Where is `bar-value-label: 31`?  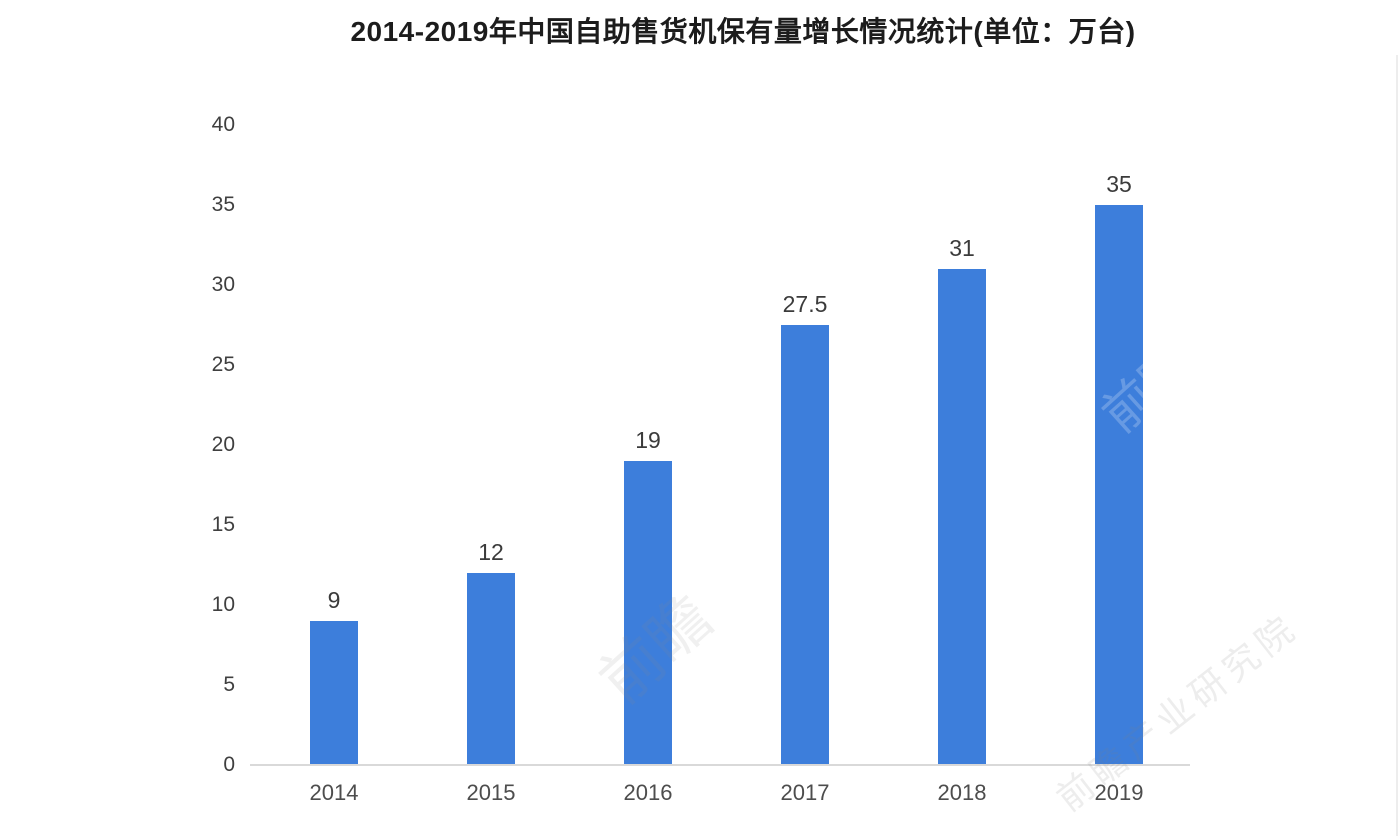 bar-value-label: 31 is located at coordinates (962, 248).